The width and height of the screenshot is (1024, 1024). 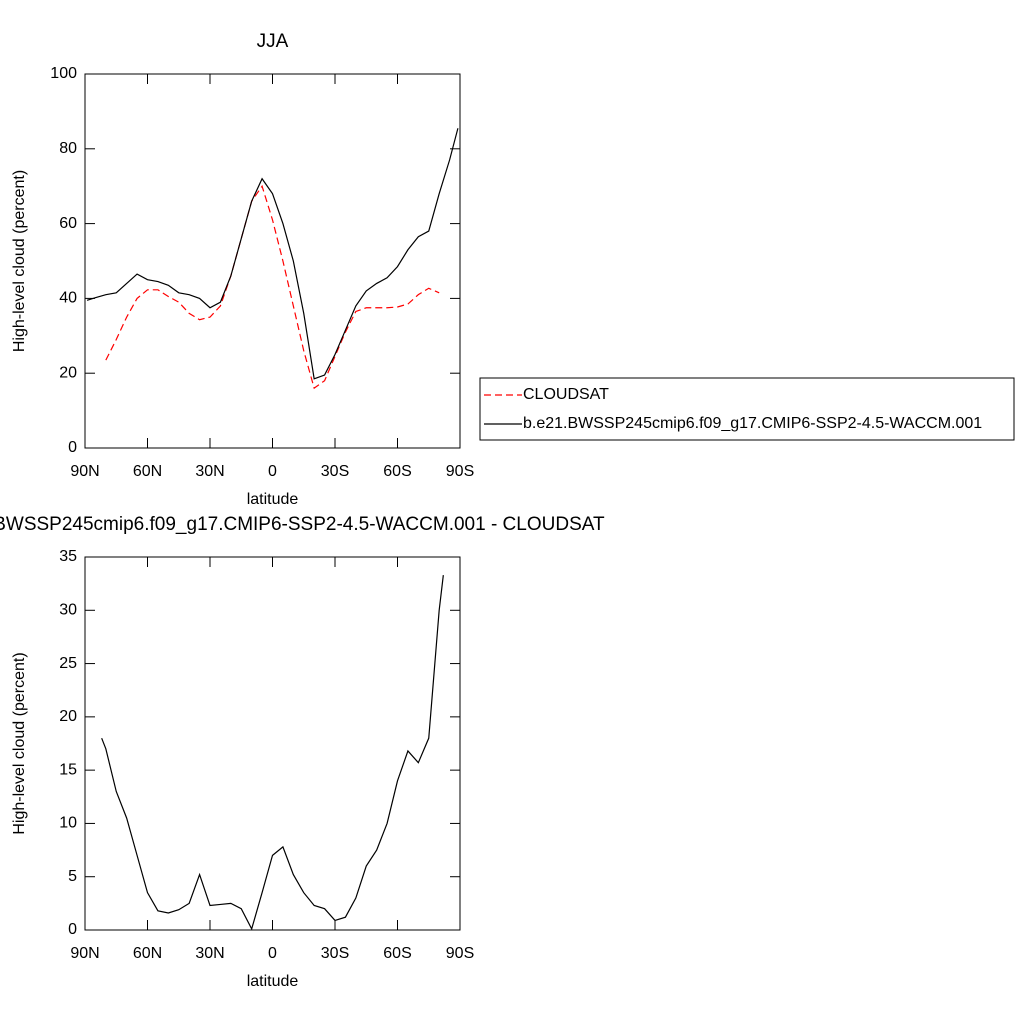 I want to click on y-tick-label: 40, so click(x=68, y=298).